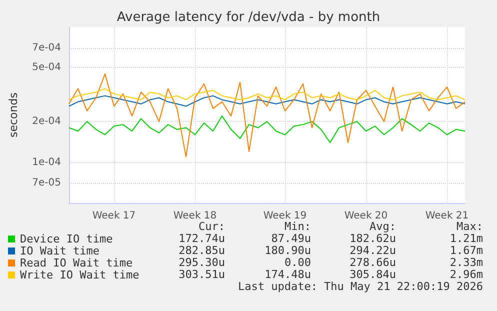  Describe the element at coordinates (287, 250) in the screenshot. I see `text: 180.90u` at that location.